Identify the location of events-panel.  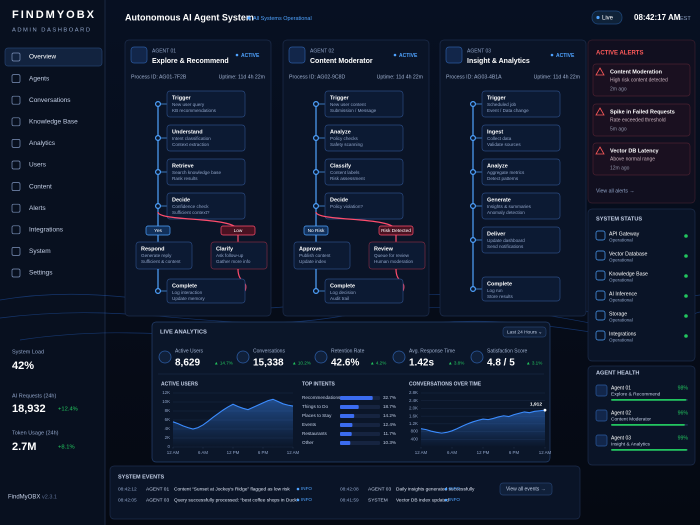
(345, 492).